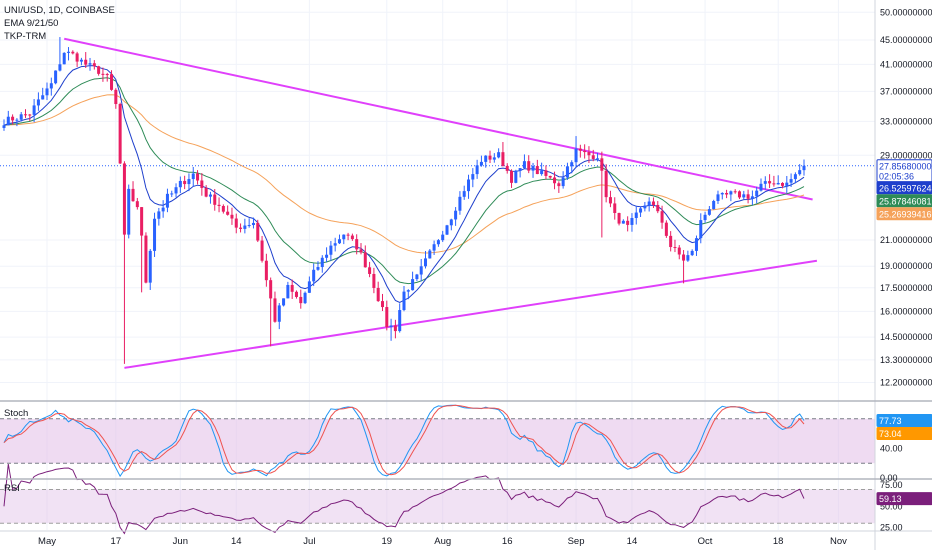 Image resolution: width=932 pixels, height=550 pixels. What do you see at coordinates (906, 121) in the screenshot?
I see `y-tick-label-4: 33.00000000` at bounding box center [906, 121].